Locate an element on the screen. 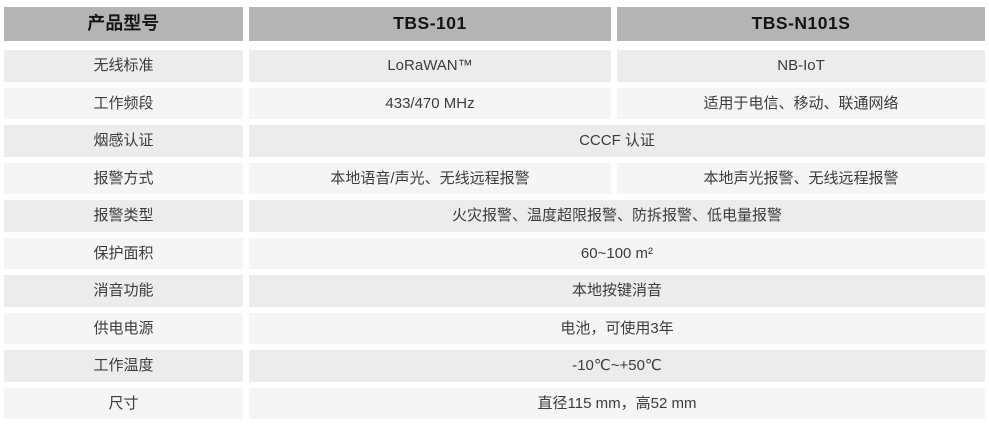 The image size is (989, 433). row-label: 保护面积 is located at coordinates (123, 253).